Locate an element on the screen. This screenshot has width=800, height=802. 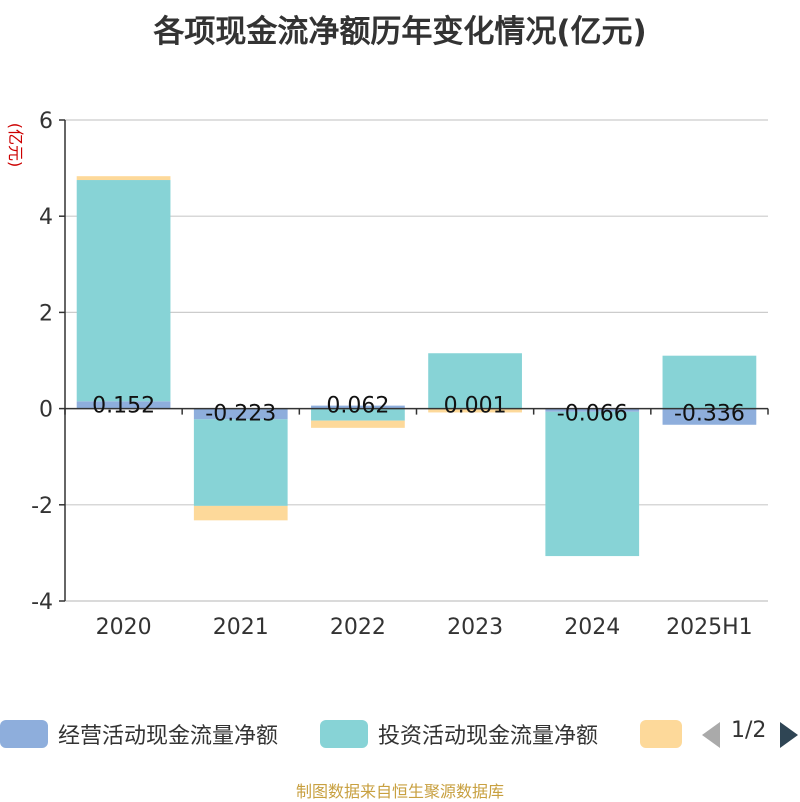
legend-swatch-financing is located at coordinates (661, 734).